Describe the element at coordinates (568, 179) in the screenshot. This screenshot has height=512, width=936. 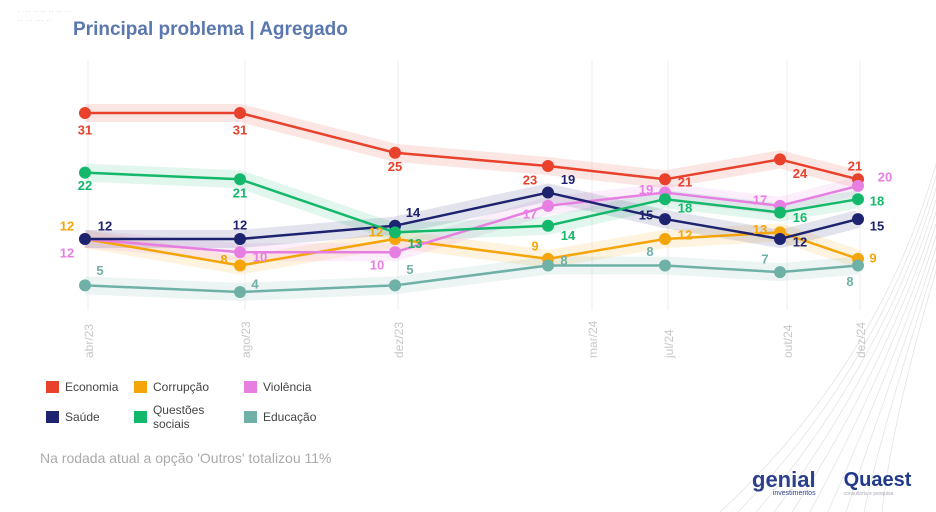
I see `data-label: 19` at that location.